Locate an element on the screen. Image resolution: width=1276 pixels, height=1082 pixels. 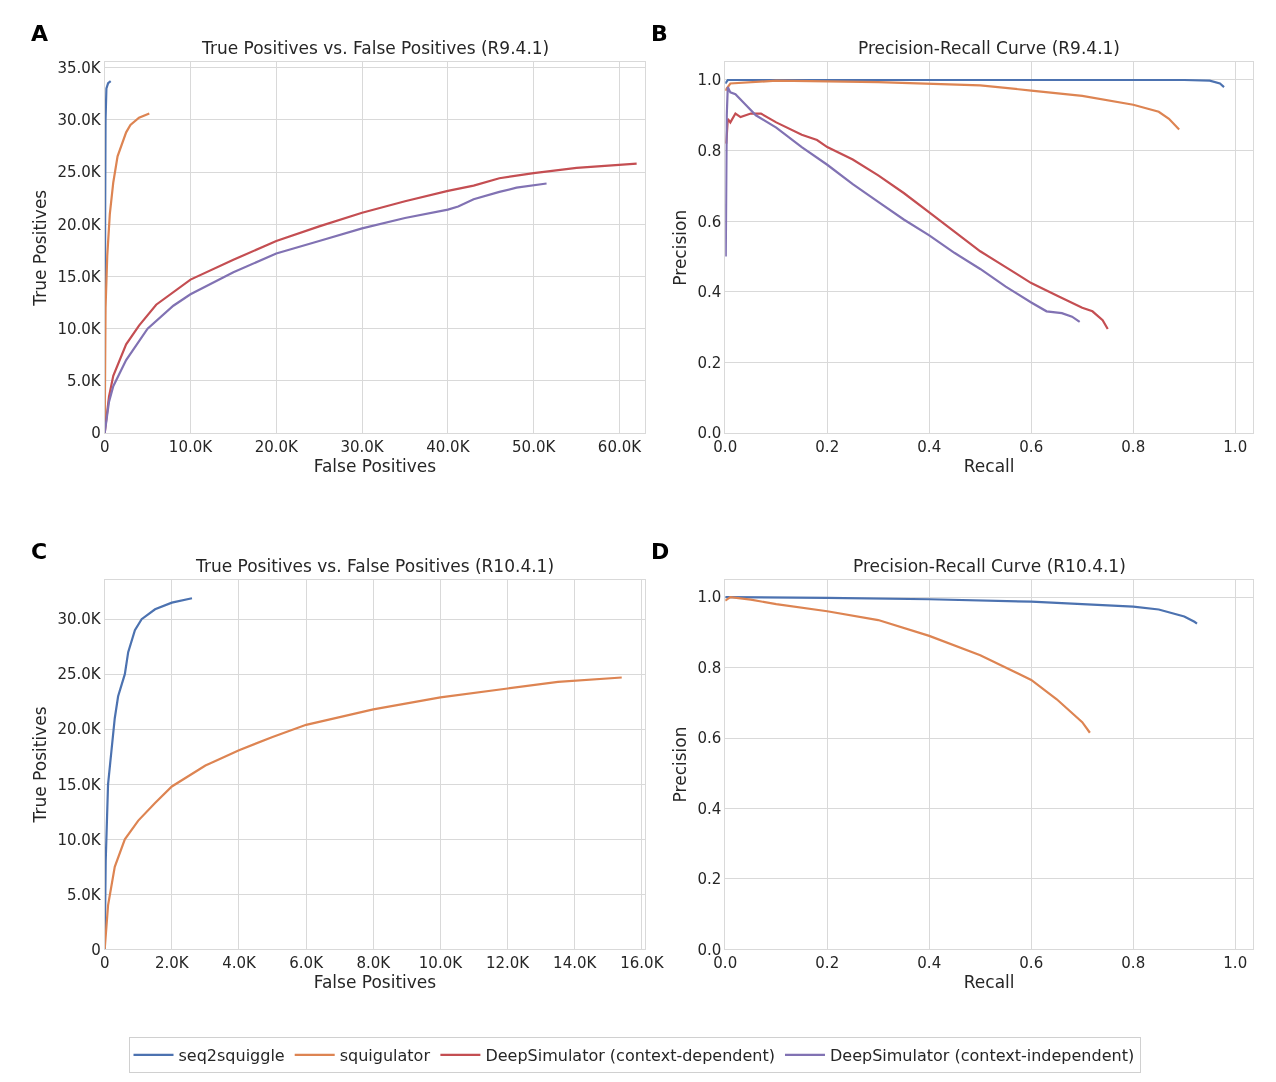
x-tick-label: 14.0K is located at coordinates (575, 963).